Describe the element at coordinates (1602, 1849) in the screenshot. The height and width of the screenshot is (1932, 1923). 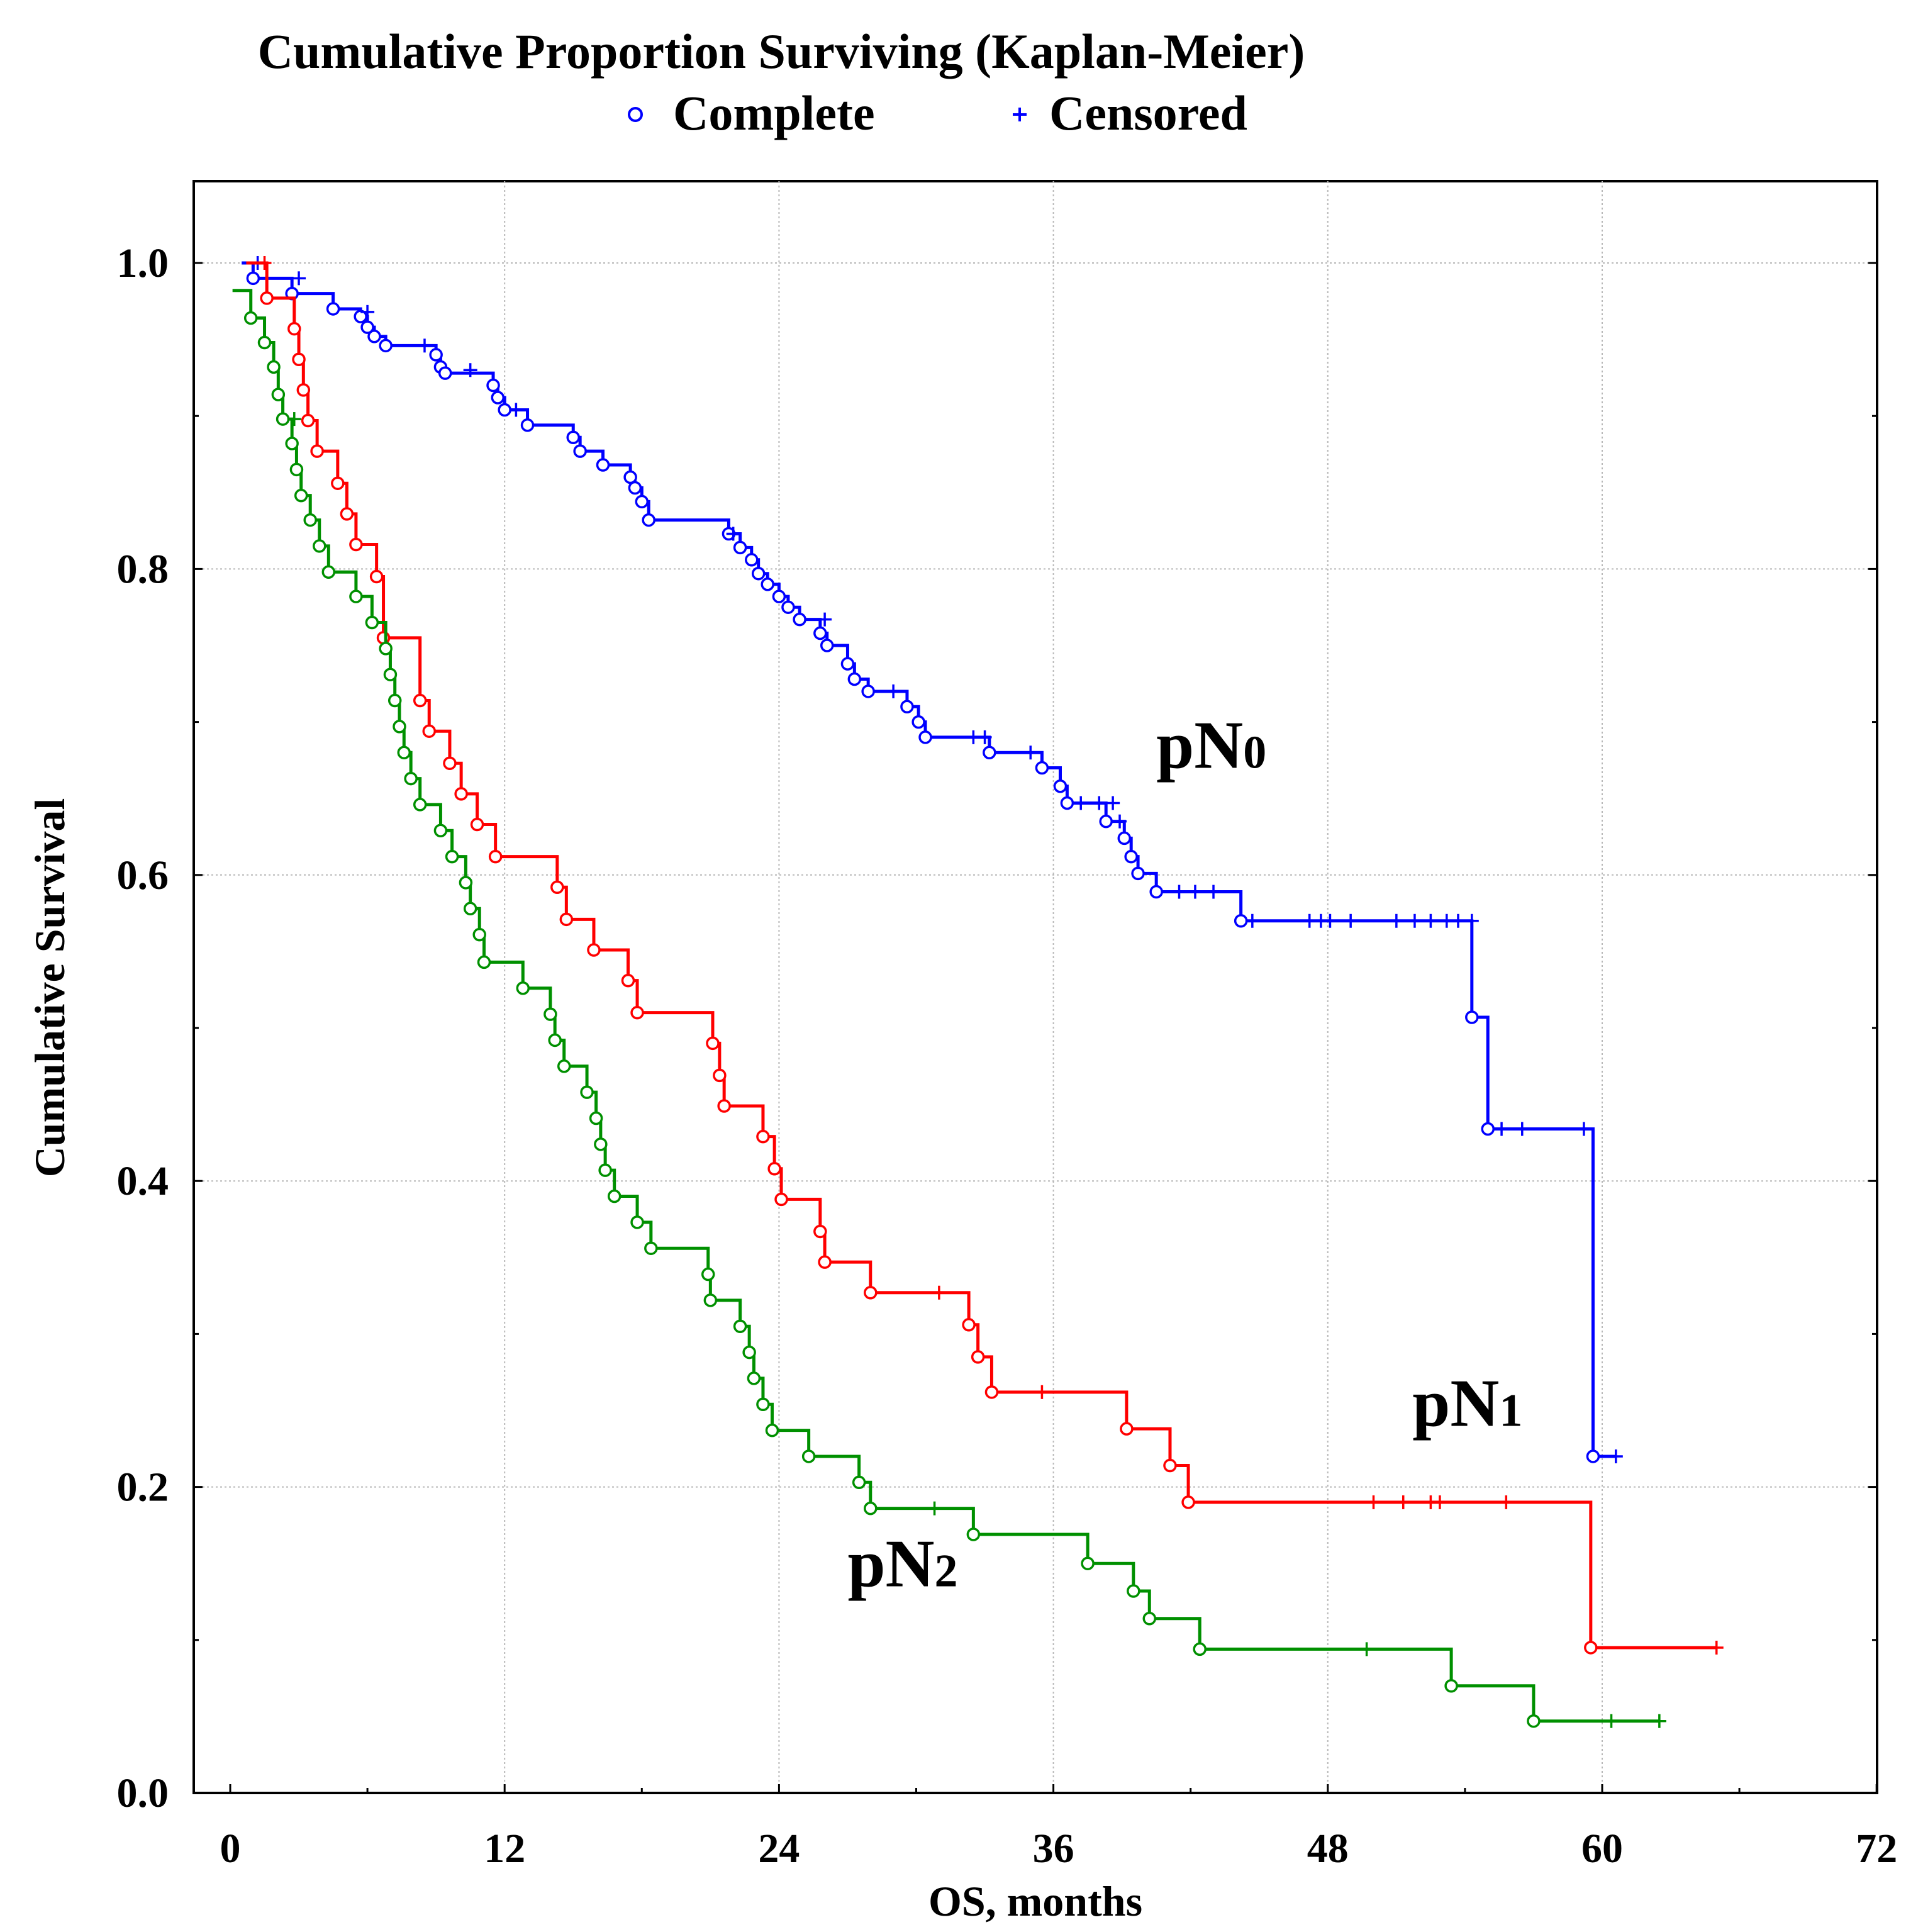
I see `x-tick-label: 60` at that location.